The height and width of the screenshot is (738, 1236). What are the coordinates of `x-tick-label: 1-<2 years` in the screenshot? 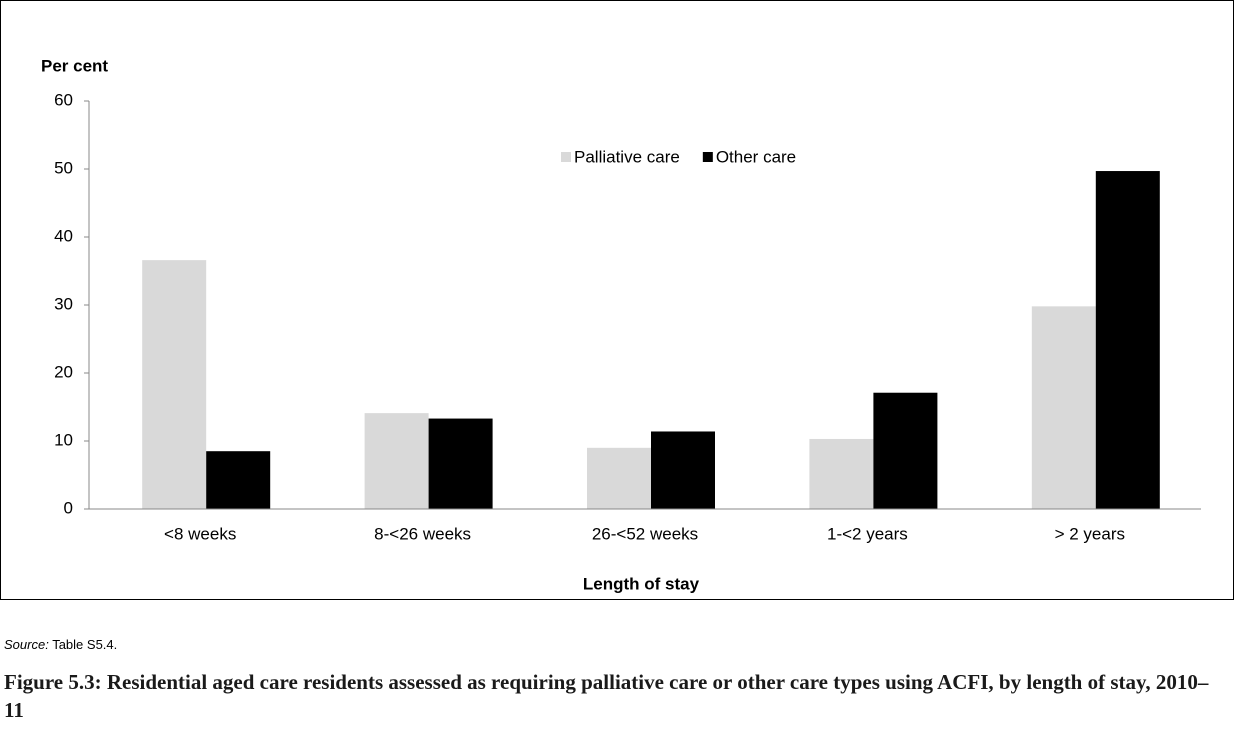 It's located at (867, 533).